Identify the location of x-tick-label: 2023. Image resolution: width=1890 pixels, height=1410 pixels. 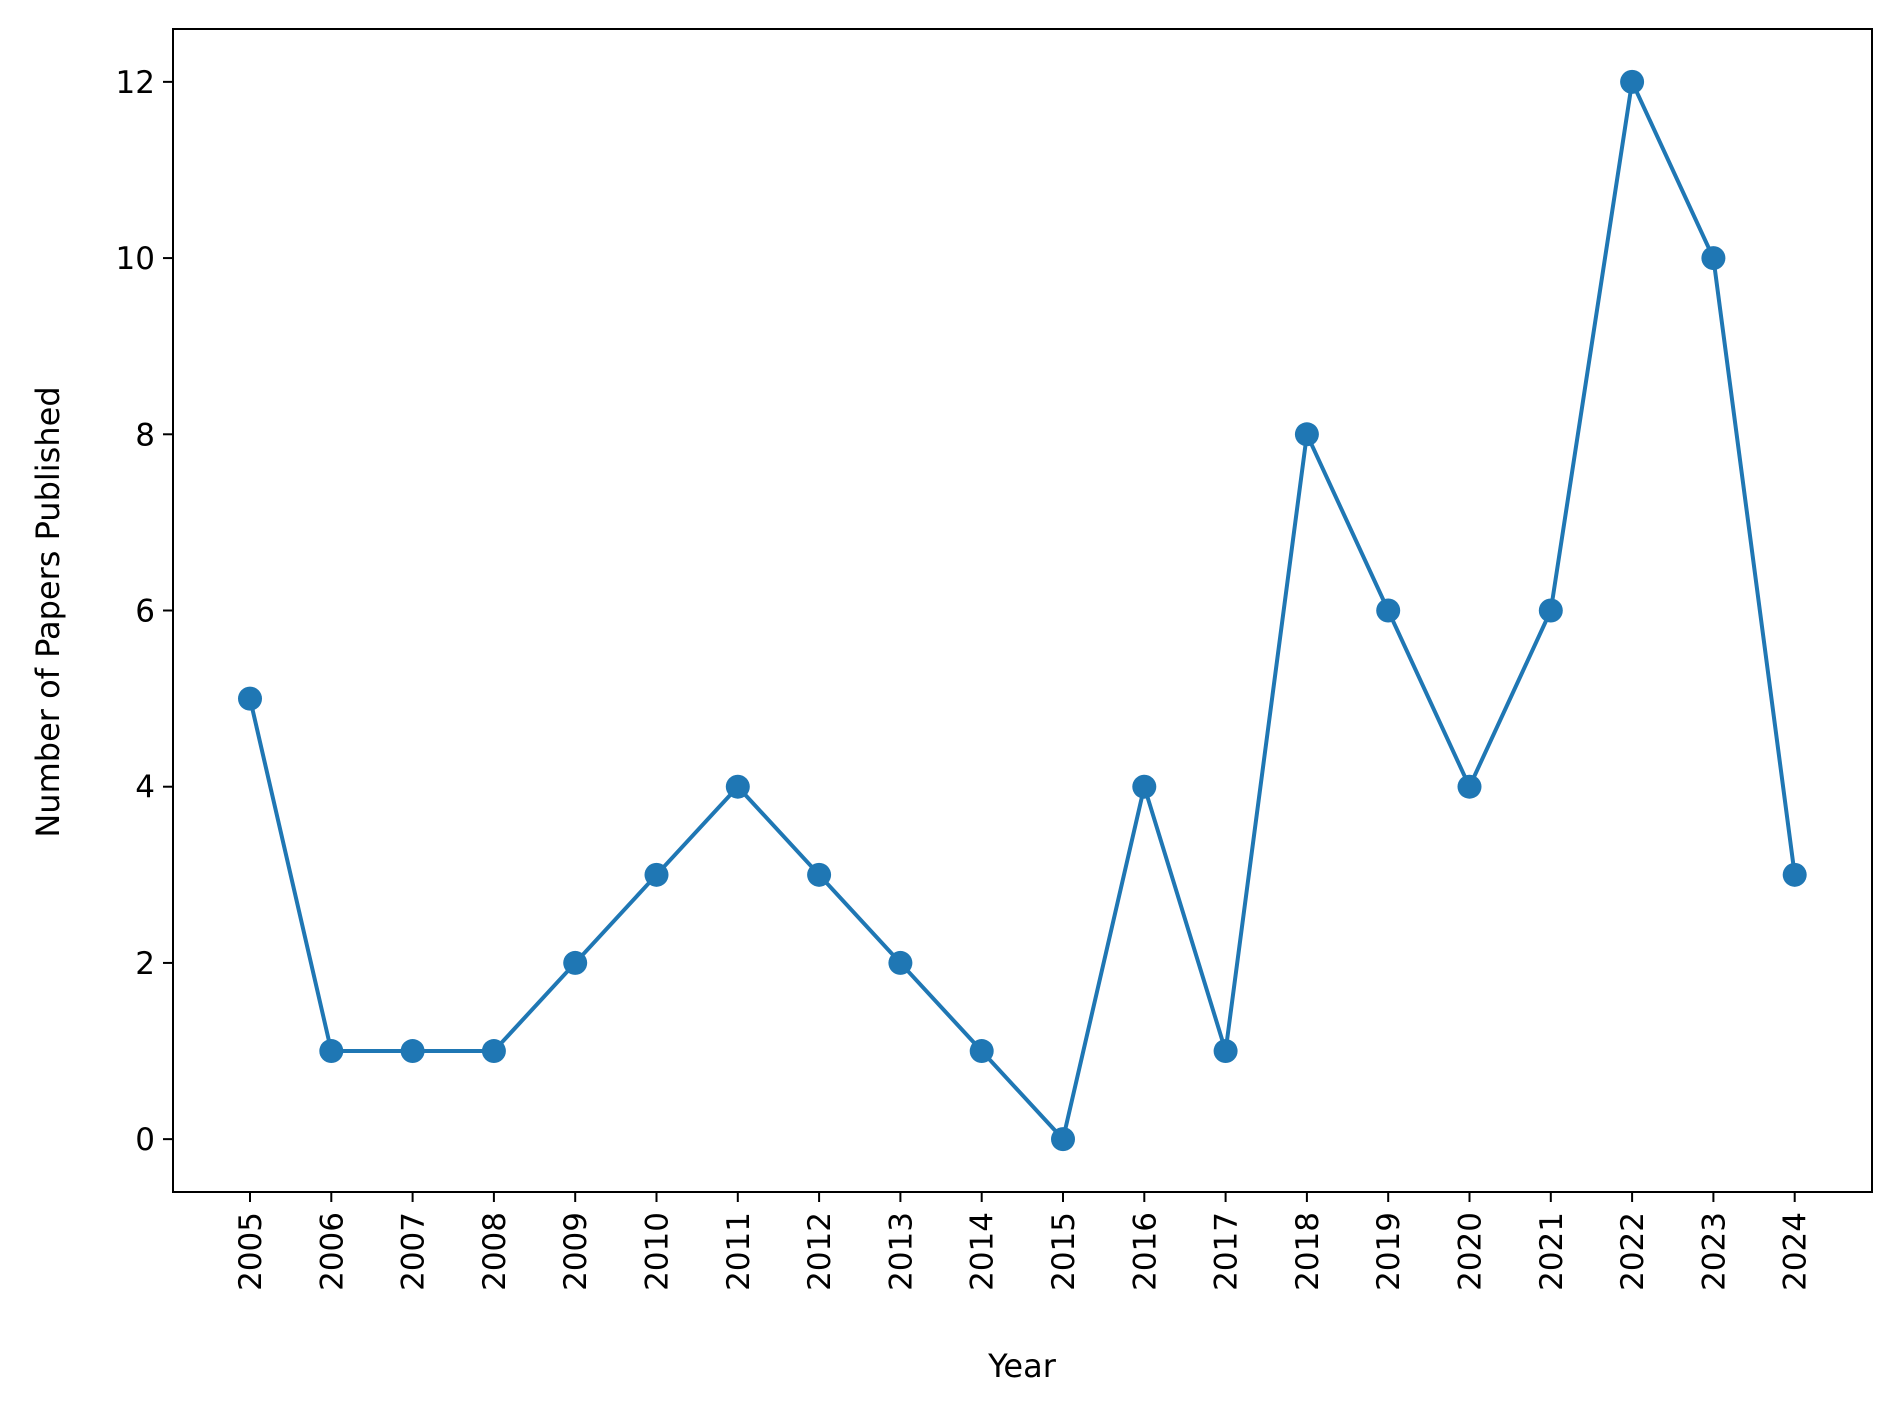
(1714, 1251).